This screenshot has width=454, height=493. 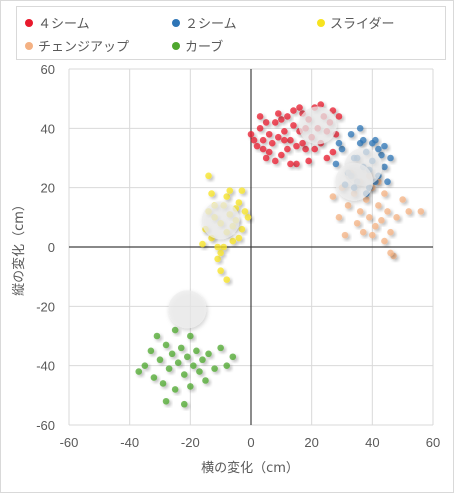 What do you see at coordinates (433, 442) in the screenshot?
I see `x-tick-label: 60` at bounding box center [433, 442].